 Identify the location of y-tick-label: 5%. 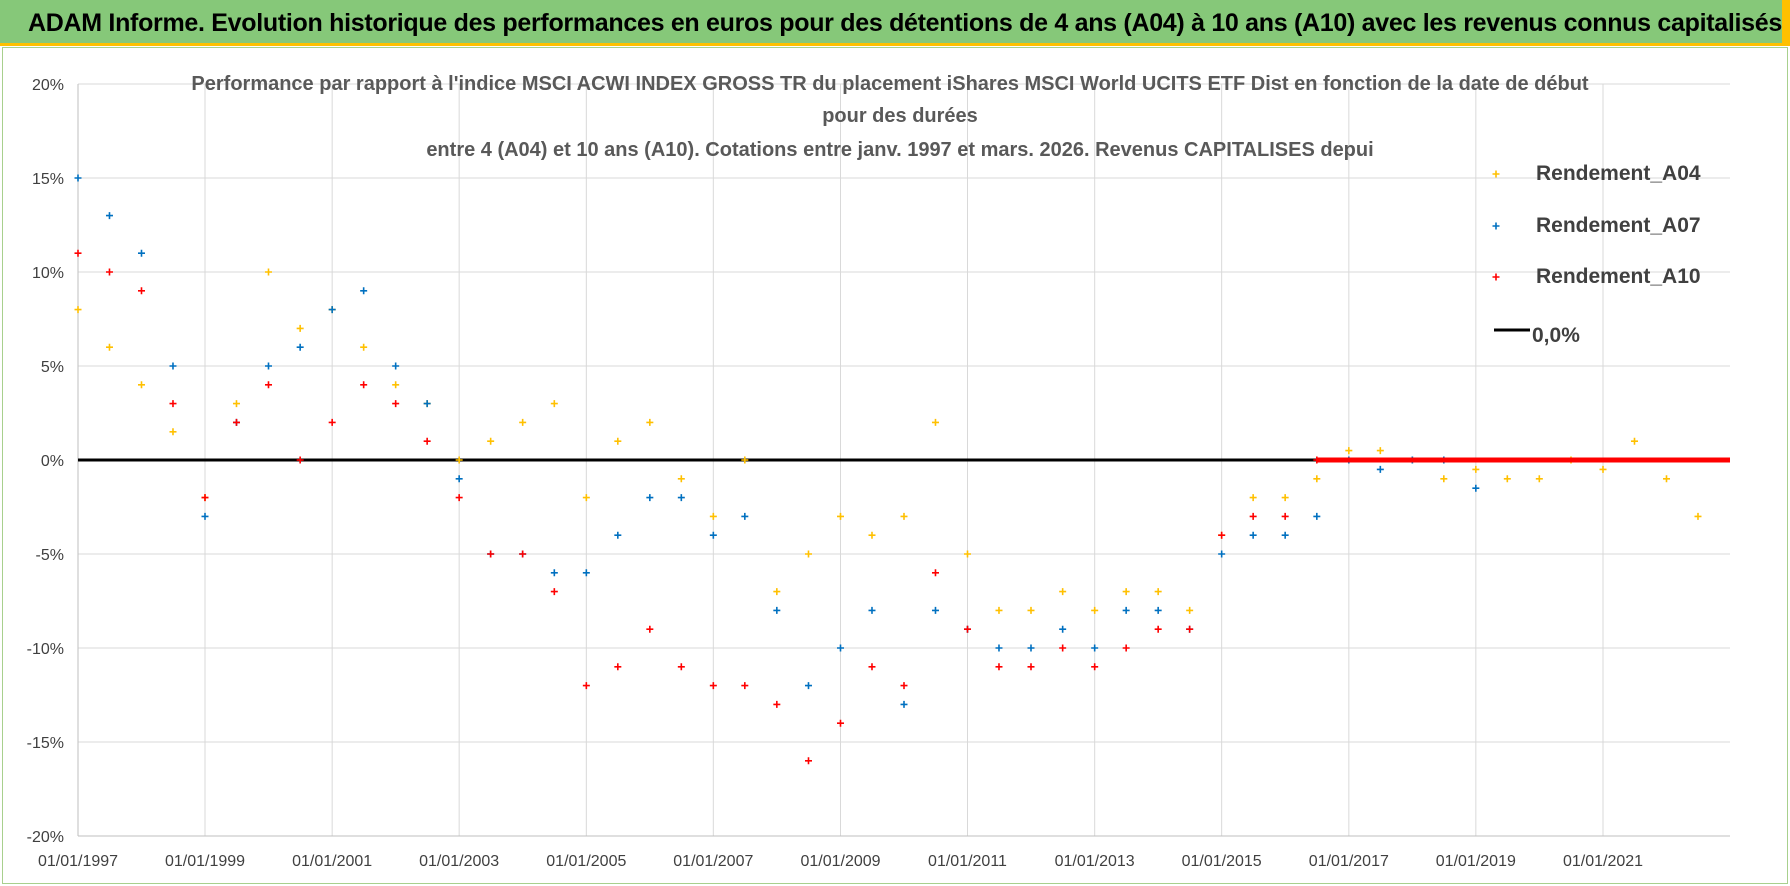
(52, 367).